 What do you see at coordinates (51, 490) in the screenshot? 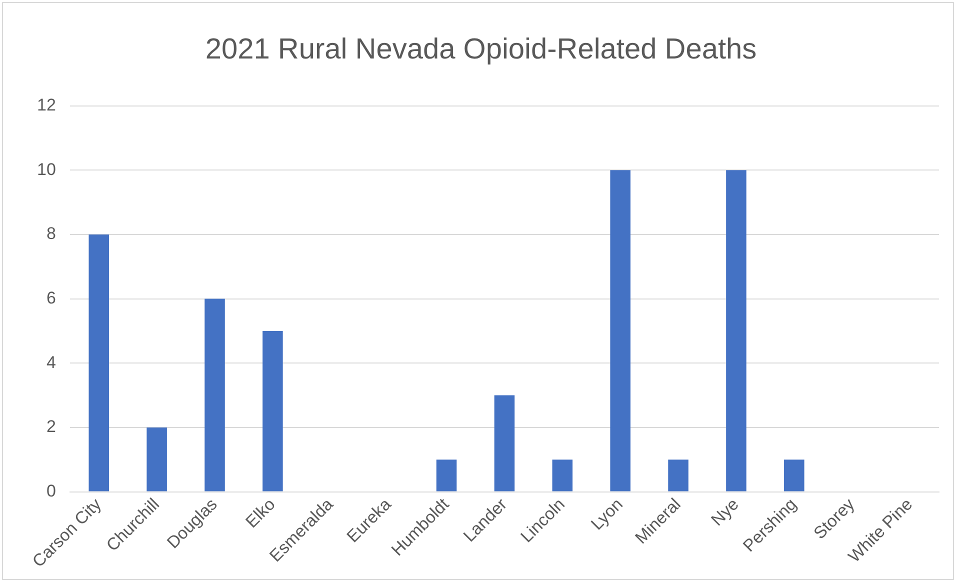
I see `y-tick-label: 0` at bounding box center [51, 490].